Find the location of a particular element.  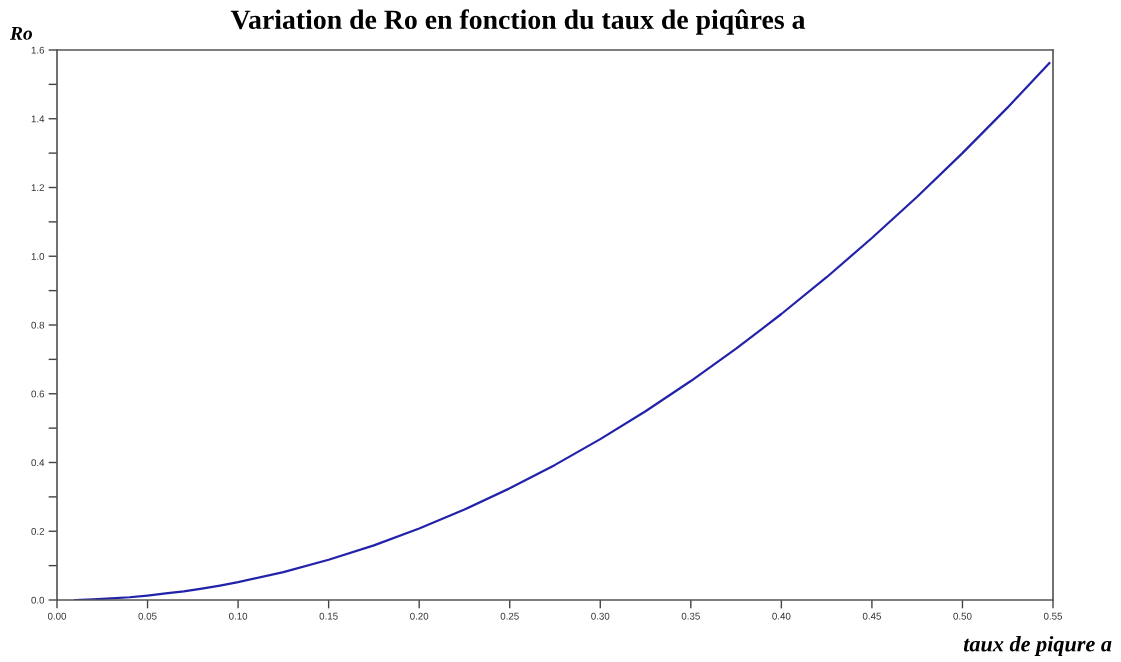

y-tick-label: 1.0 is located at coordinates (38, 256).